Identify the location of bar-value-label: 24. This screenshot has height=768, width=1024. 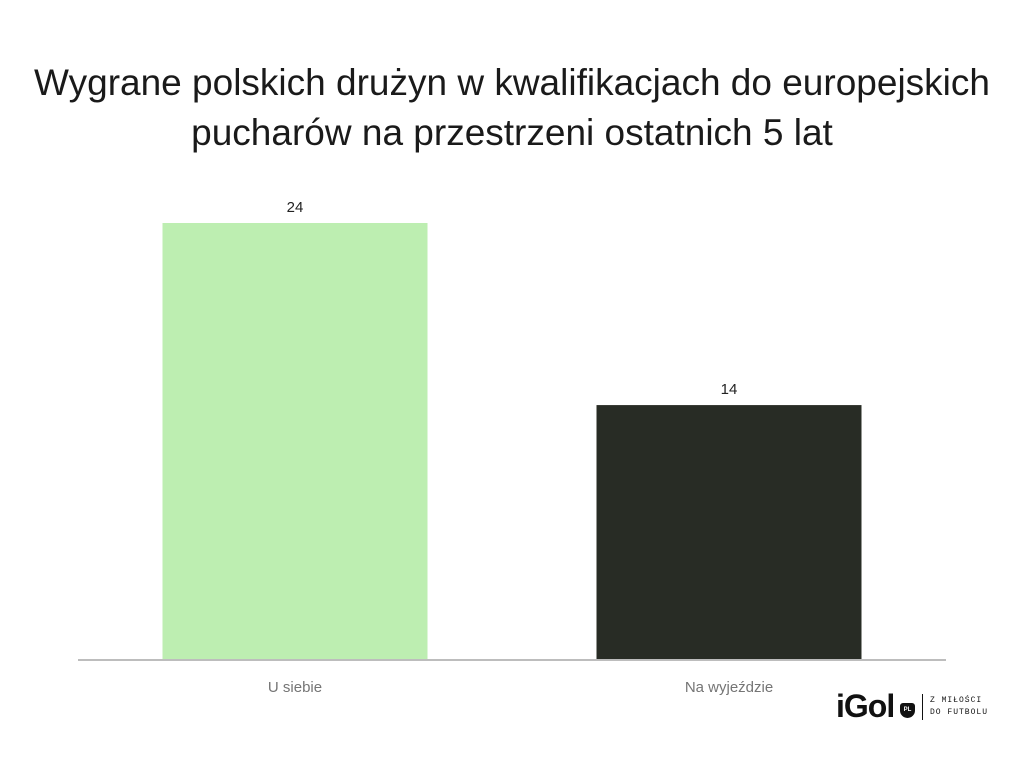
(295, 207).